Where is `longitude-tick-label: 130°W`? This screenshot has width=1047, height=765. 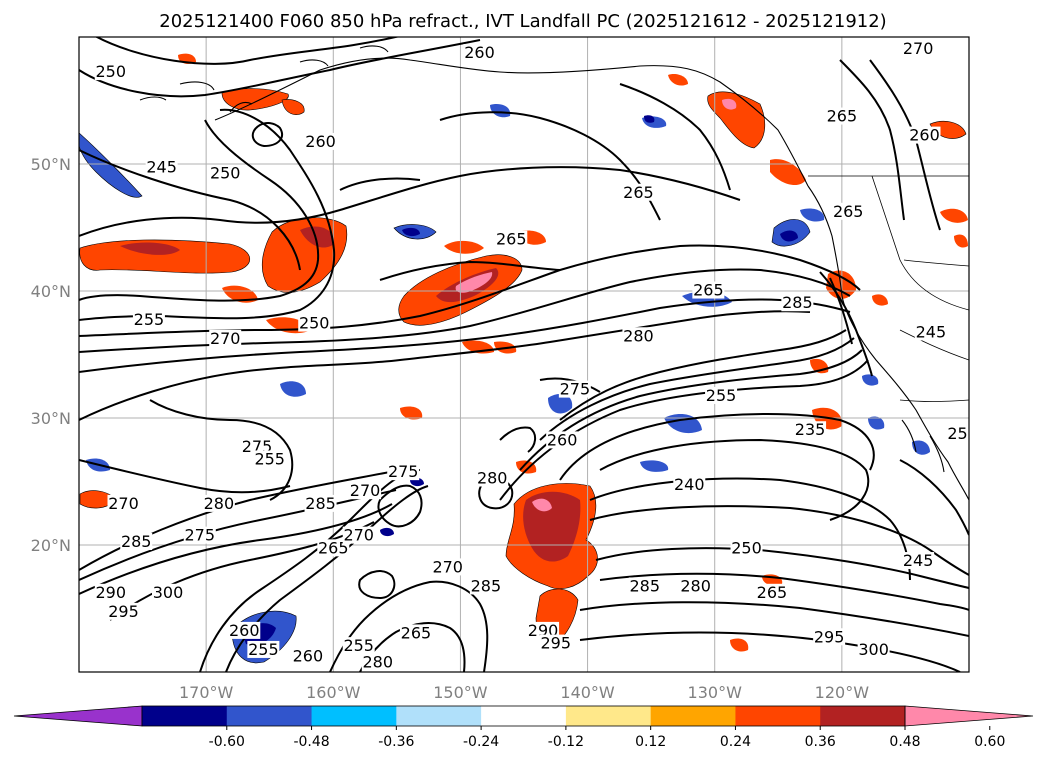 longitude-tick-label: 130°W is located at coordinates (715, 692).